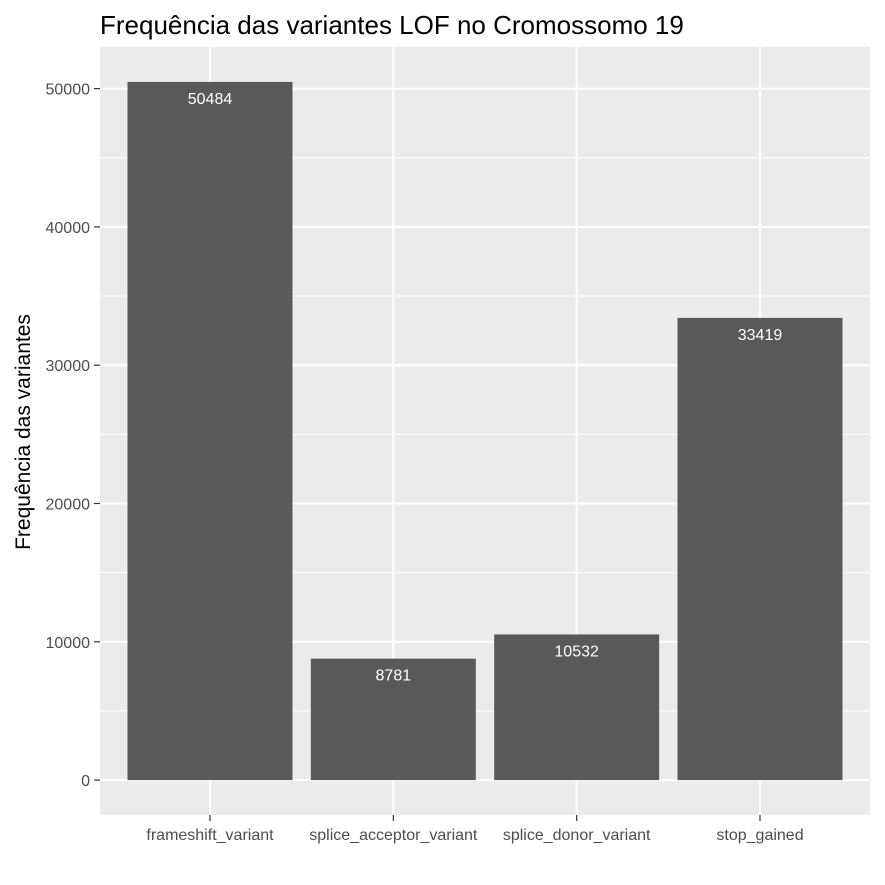  Describe the element at coordinates (68, 228) in the screenshot. I see `y-tick-label: 40000` at that location.